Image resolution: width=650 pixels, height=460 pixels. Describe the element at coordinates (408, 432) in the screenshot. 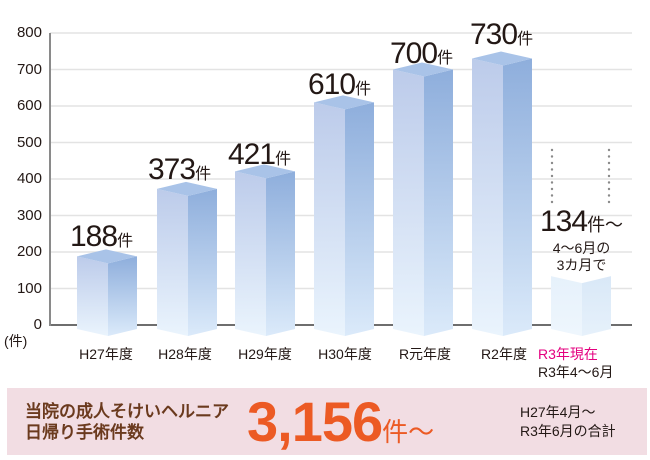

I see `summary-total-unit: 件〜` at that location.